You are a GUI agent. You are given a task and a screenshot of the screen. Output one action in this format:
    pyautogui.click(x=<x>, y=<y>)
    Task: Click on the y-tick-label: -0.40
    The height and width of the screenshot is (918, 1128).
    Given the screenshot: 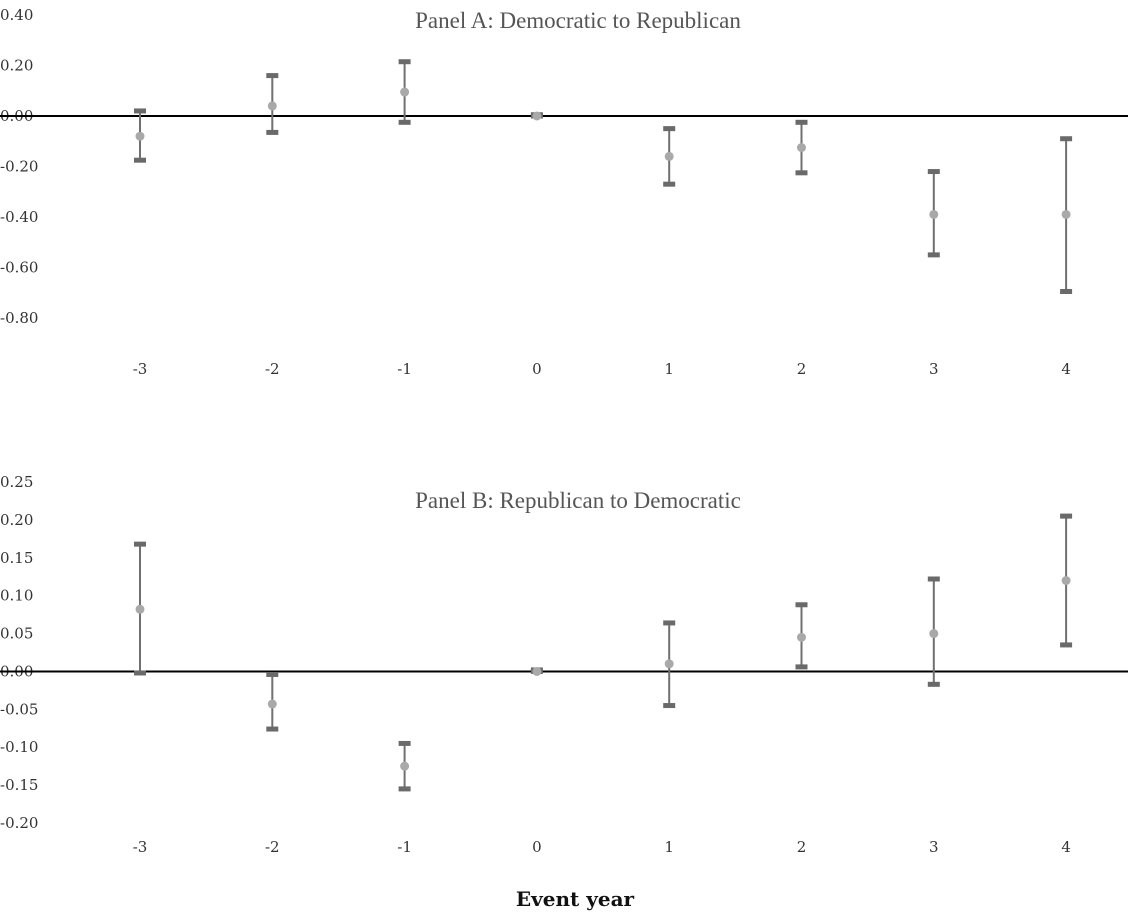 What is the action you would take?
    pyautogui.click(x=19, y=217)
    